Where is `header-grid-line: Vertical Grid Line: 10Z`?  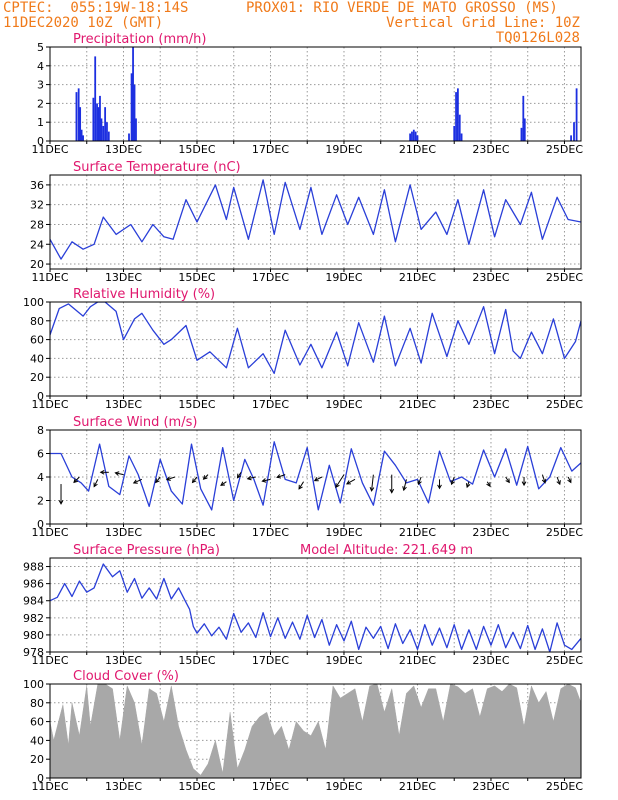
header-grid-line: Vertical Grid Line: 10Z is located at coordinates (483, 23).